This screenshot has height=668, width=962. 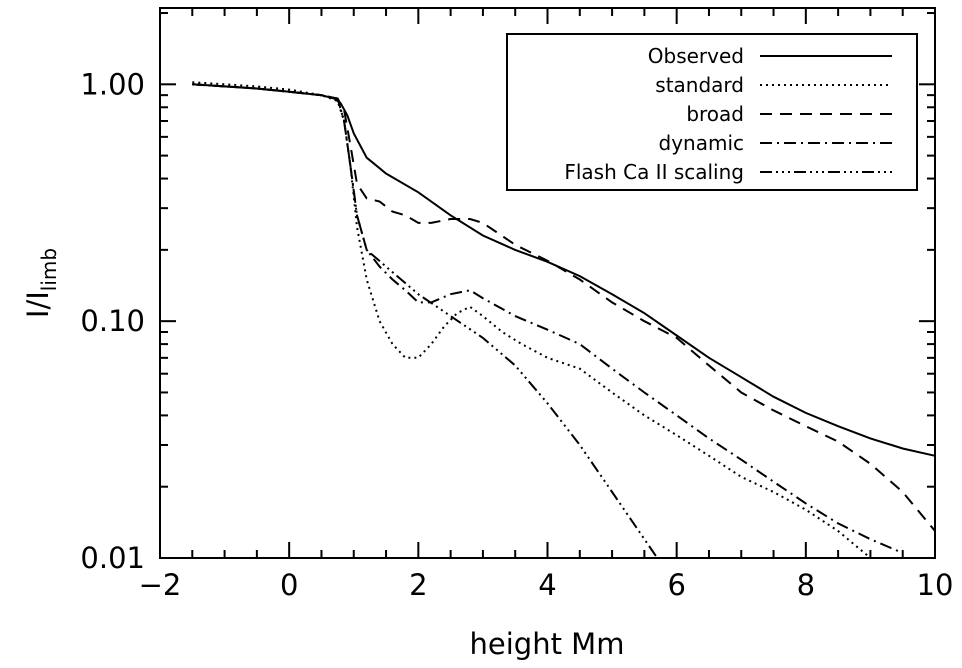 I want to click on legend-box, so click(x=712, y=112).